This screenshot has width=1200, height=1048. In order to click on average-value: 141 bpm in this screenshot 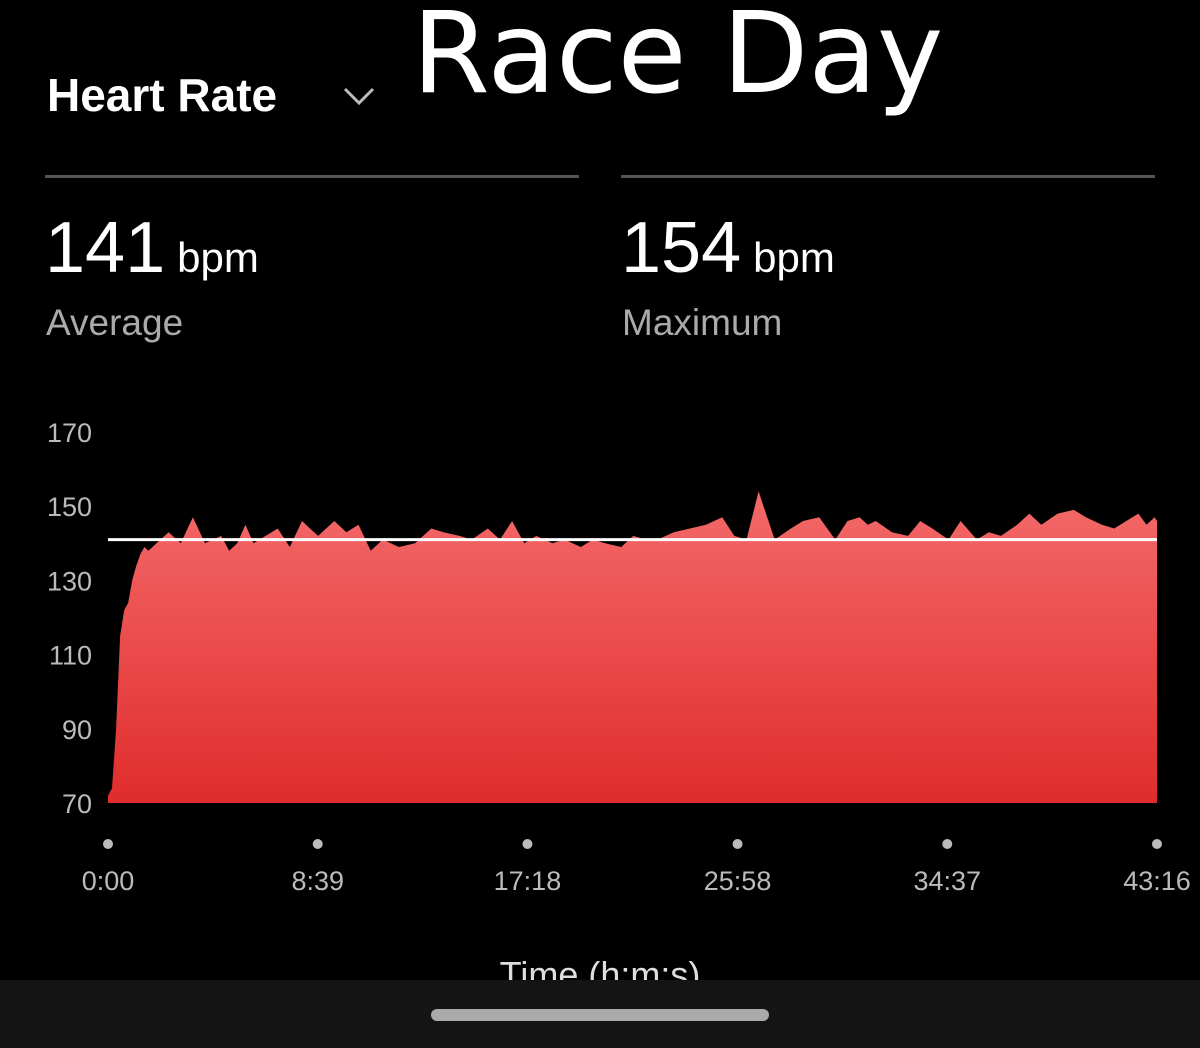, I will do `click(152, 248)`.